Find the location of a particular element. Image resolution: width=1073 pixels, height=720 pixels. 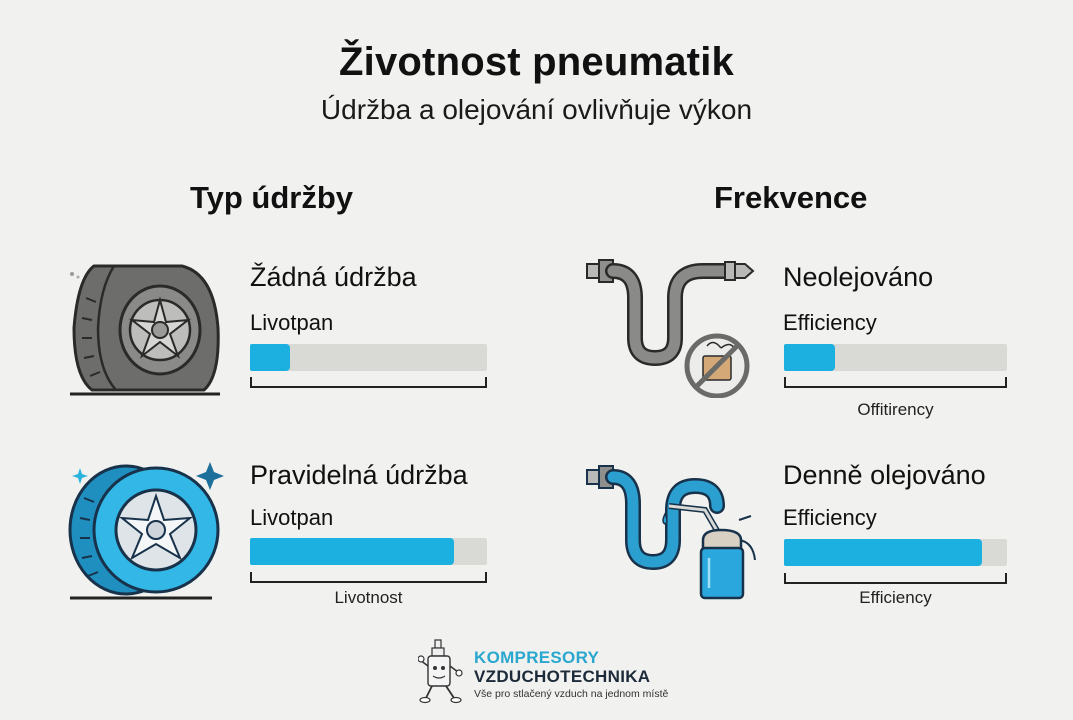

hose-no-oil-icon is located at coordinates (670, 328).